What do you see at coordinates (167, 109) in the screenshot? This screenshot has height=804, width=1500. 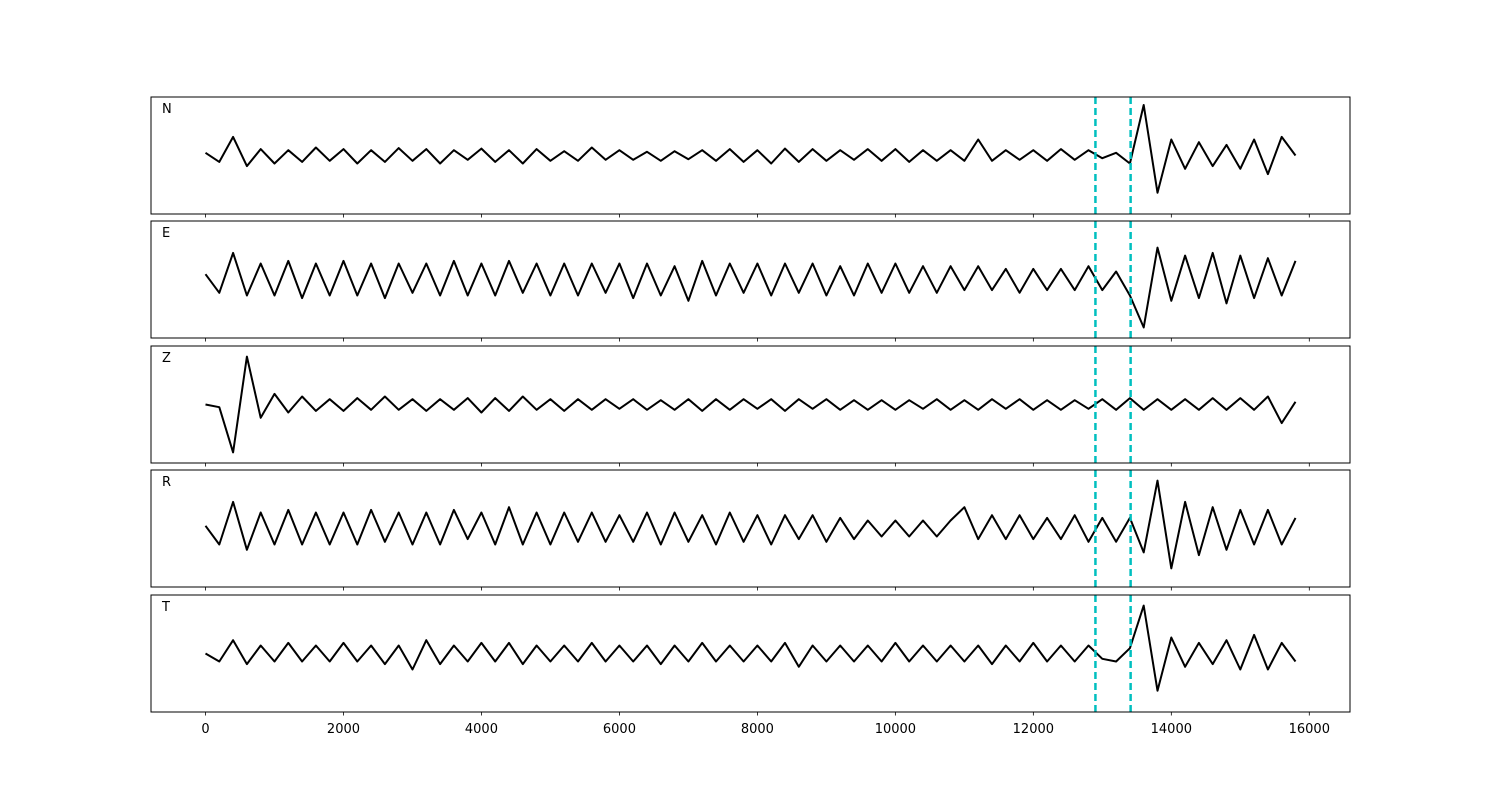 I see `panel-label: N` at bounding box center [167, 109].